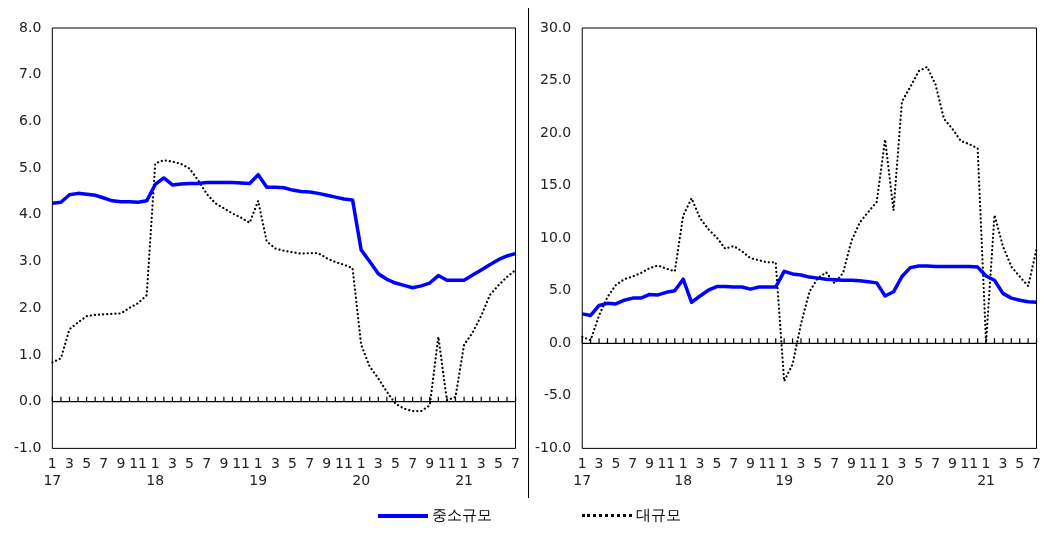 The width and height of the screenshot is (1059, 557). What do you see at coordinates (30, 73) in the screenshot?
I see `y-tick-label: 7.0` at bounding box center [30, 73].